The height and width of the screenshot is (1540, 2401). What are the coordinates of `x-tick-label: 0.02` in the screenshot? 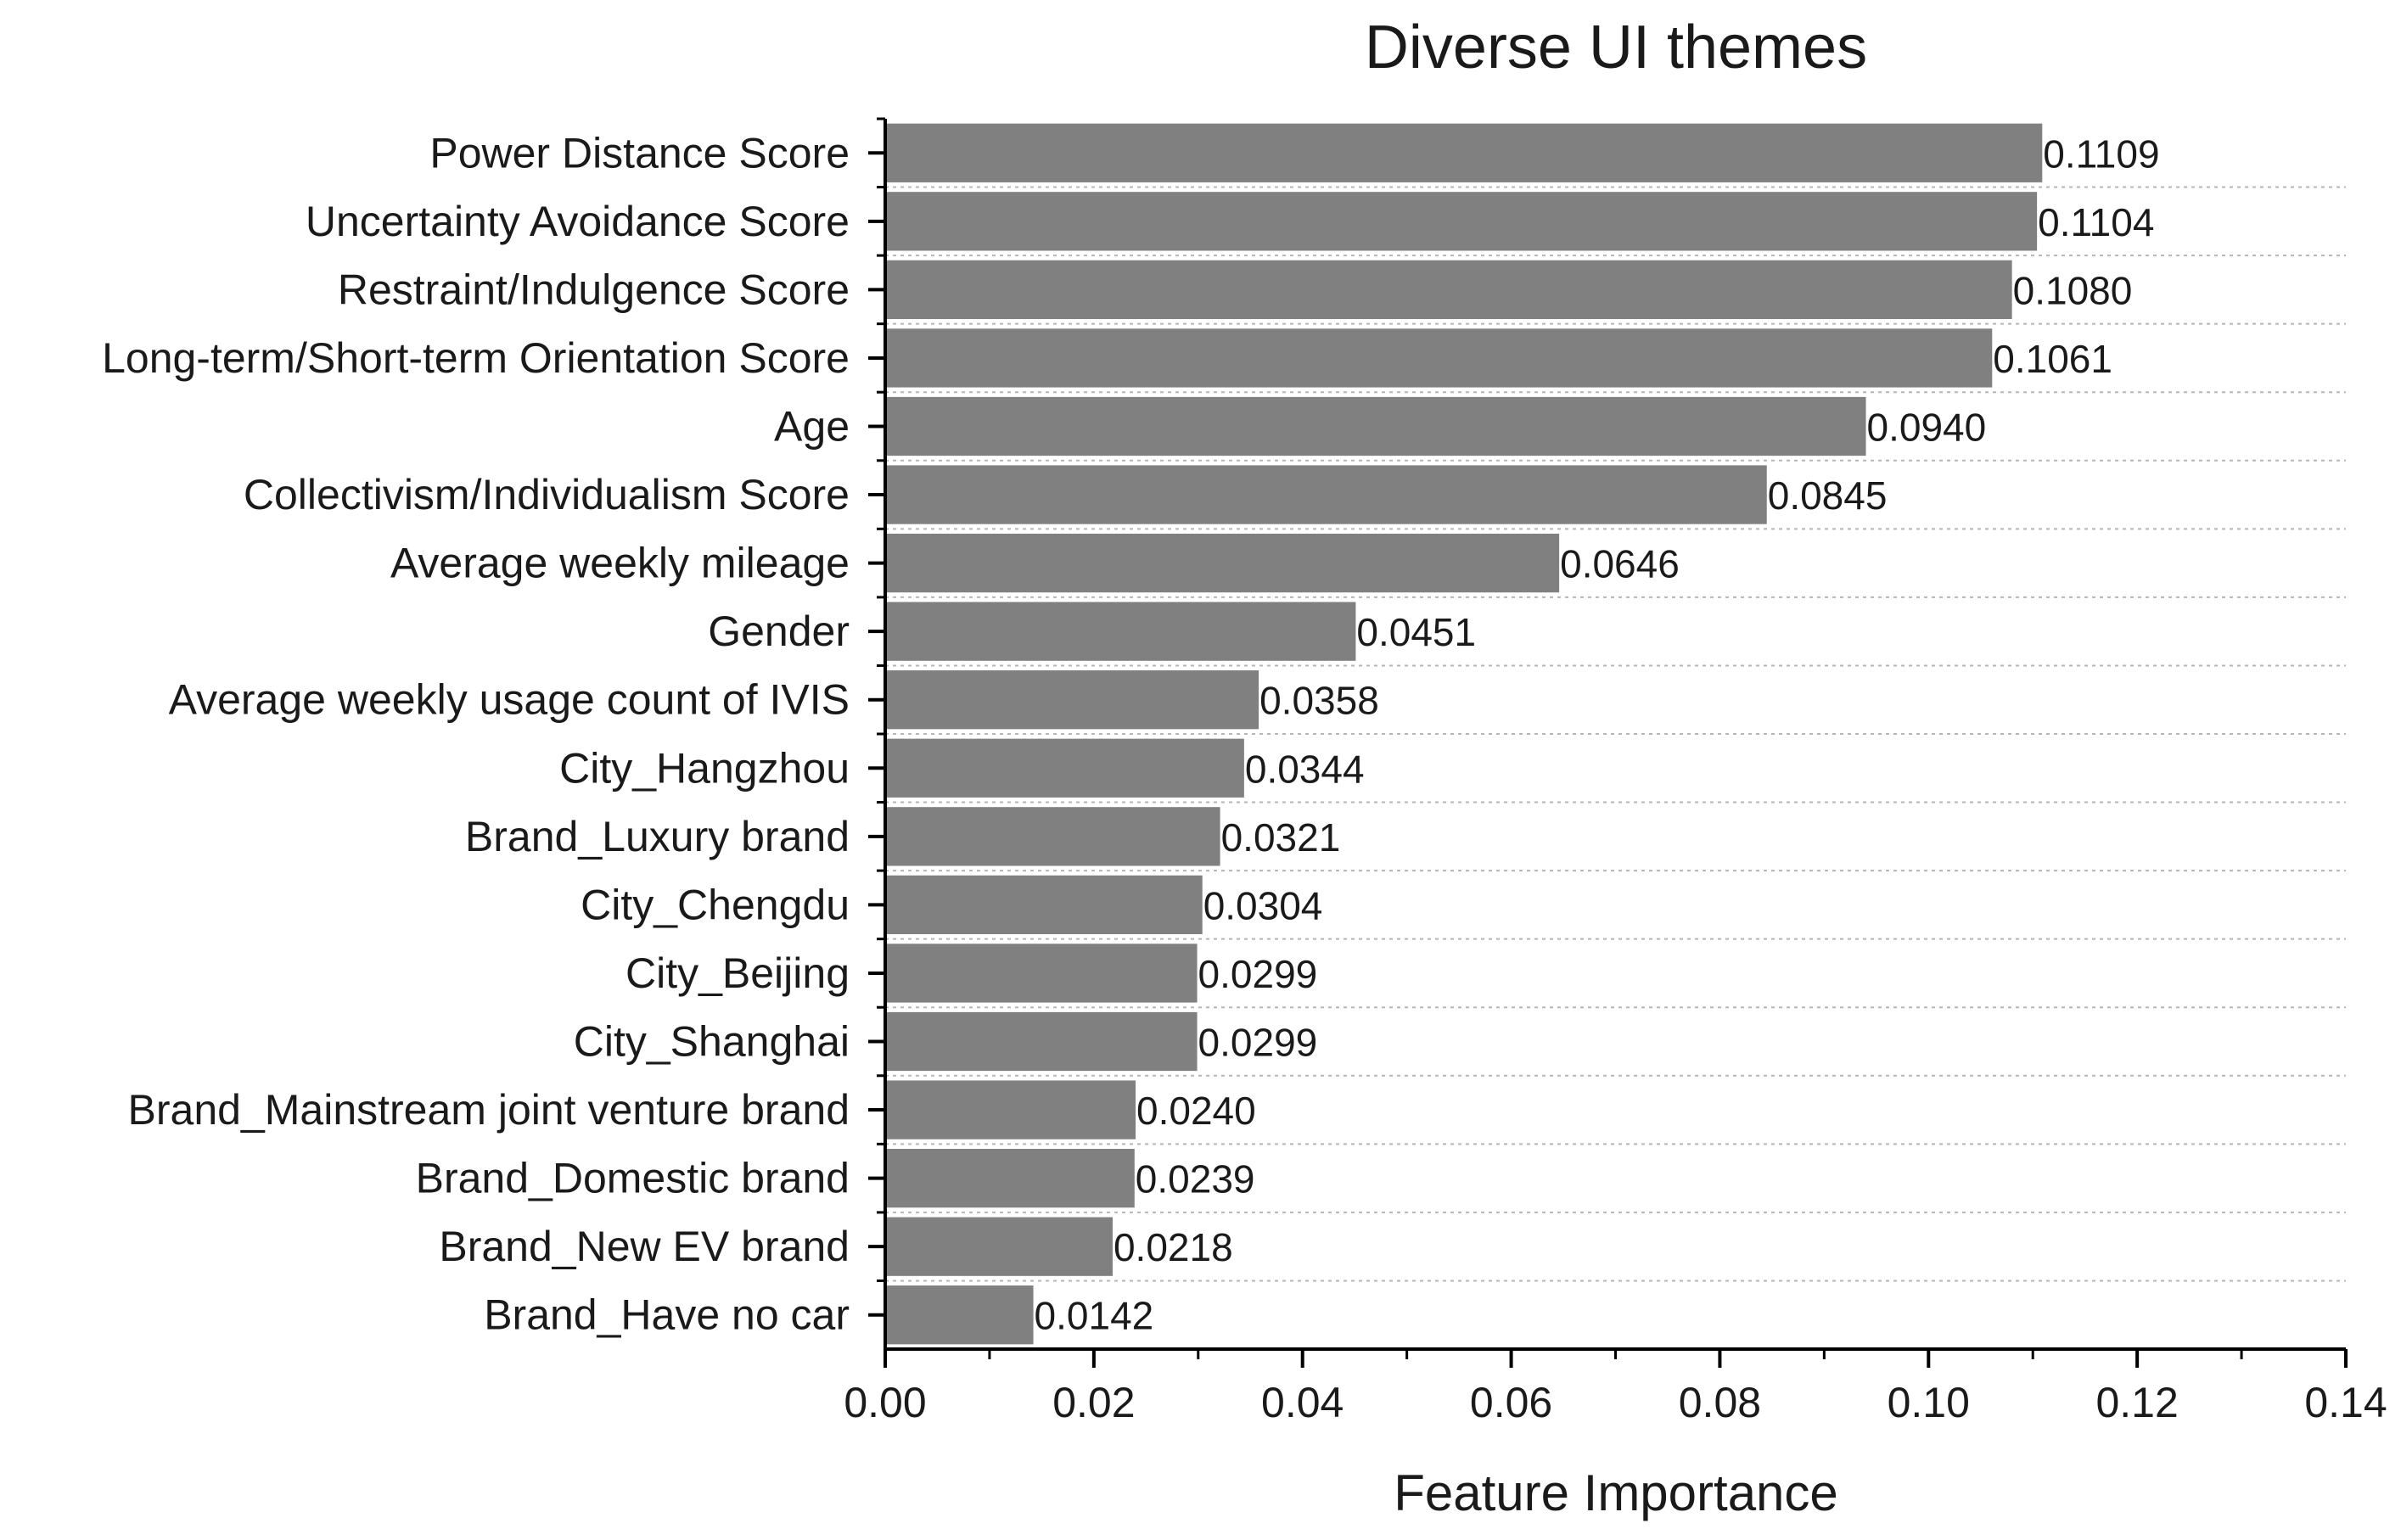 It's located at (1093, 1403).